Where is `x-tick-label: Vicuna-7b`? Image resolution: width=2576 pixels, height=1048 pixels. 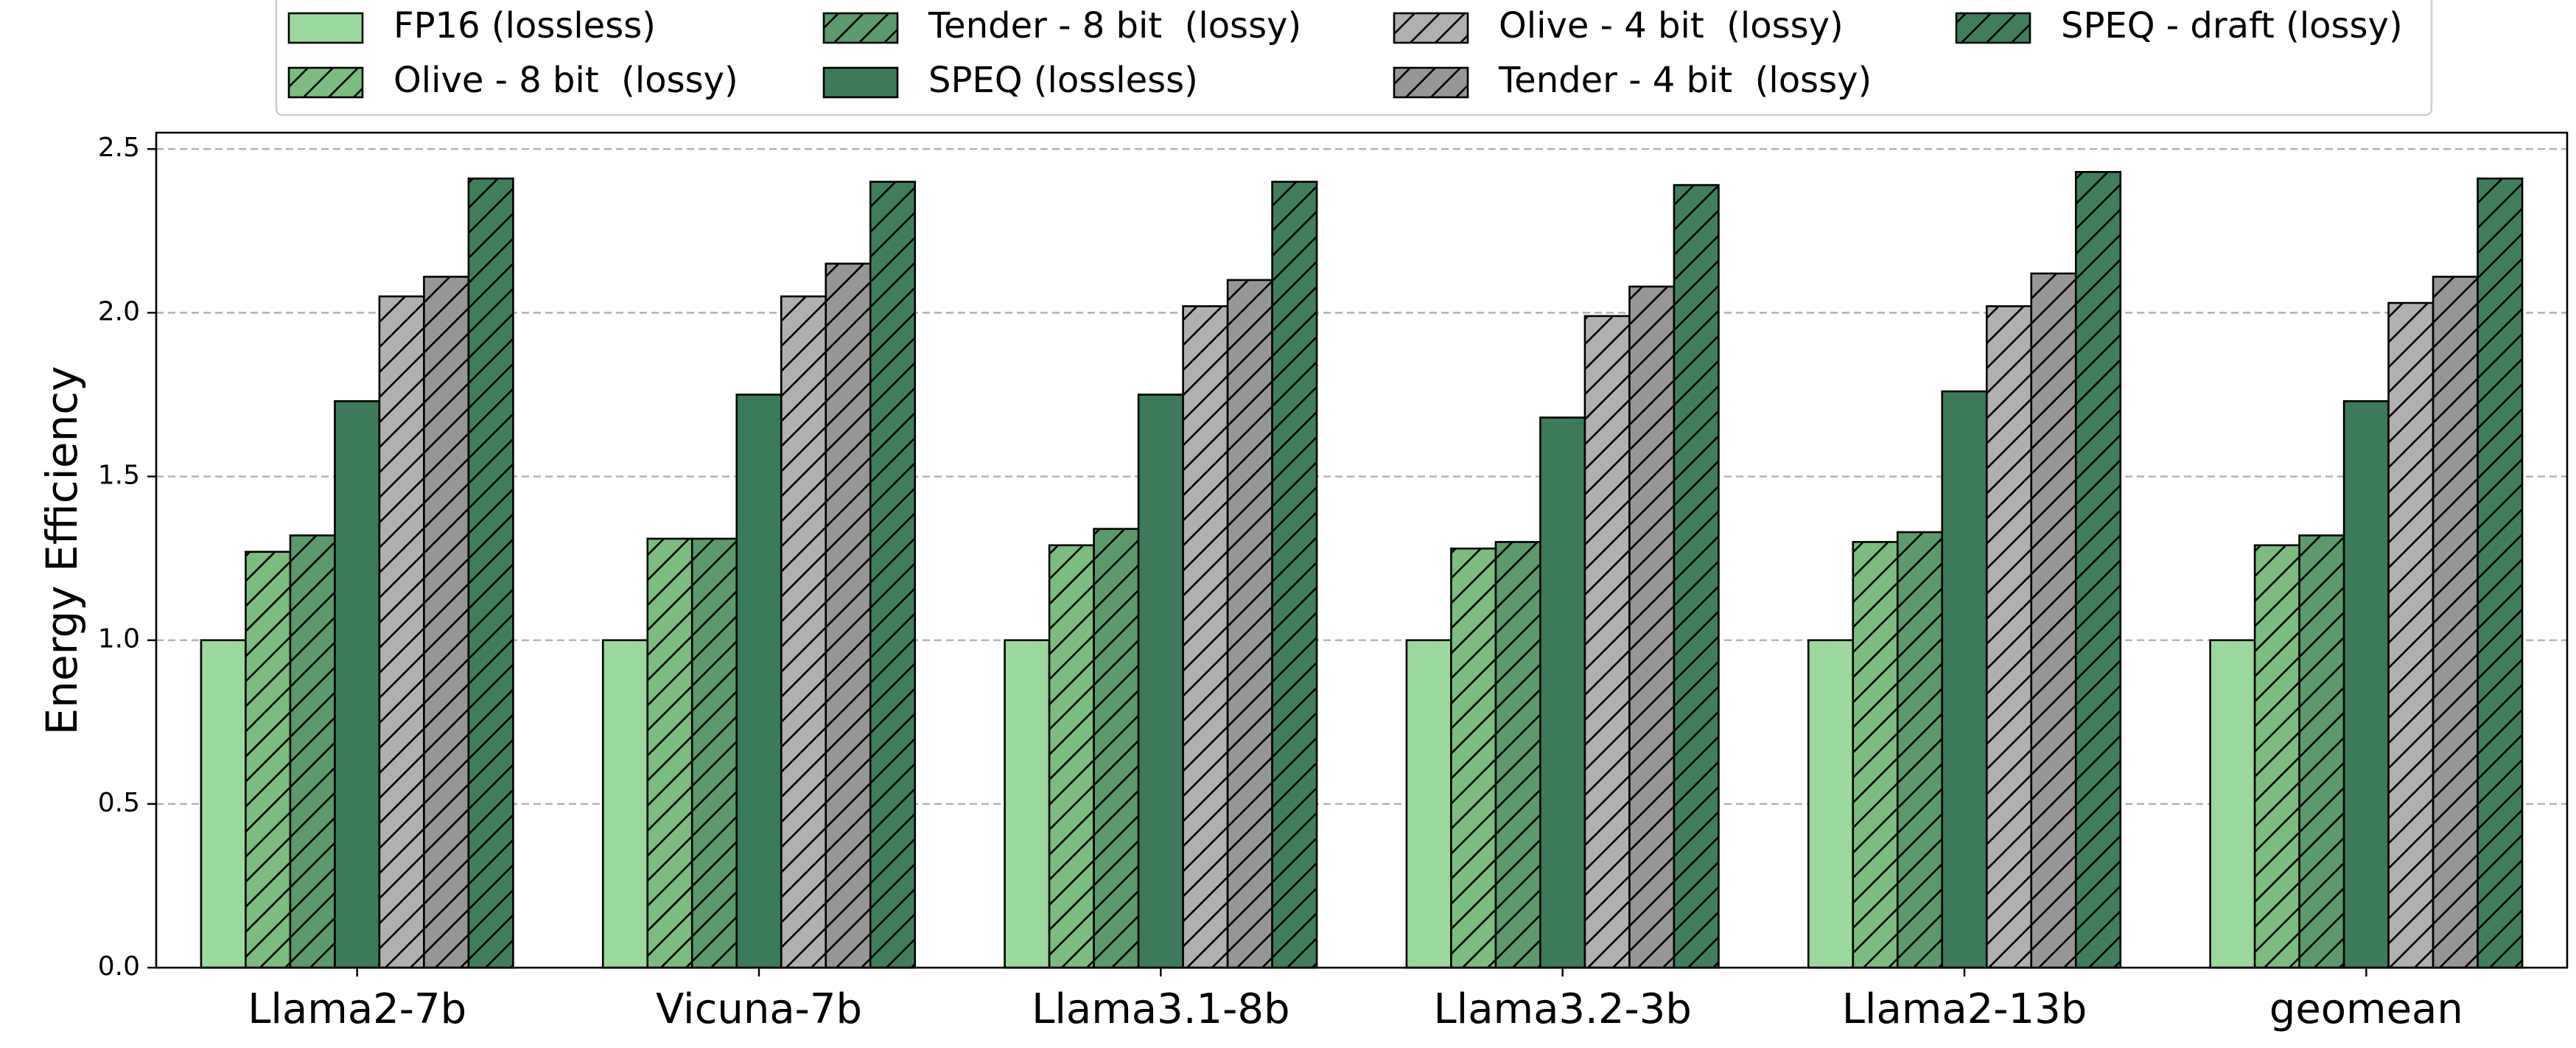 x-tick-label: Vicuna-7b is located at coordinates (759, 1009).